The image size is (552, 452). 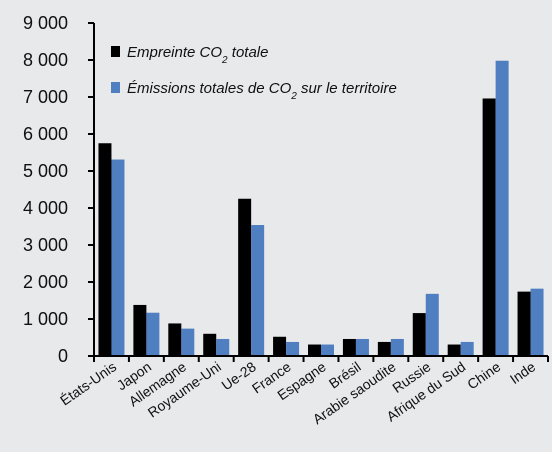 What do you see at coordinates (523, 372) in the screenshot?
I see `x-tick-label: Inde` at bounding box center [523, 372].